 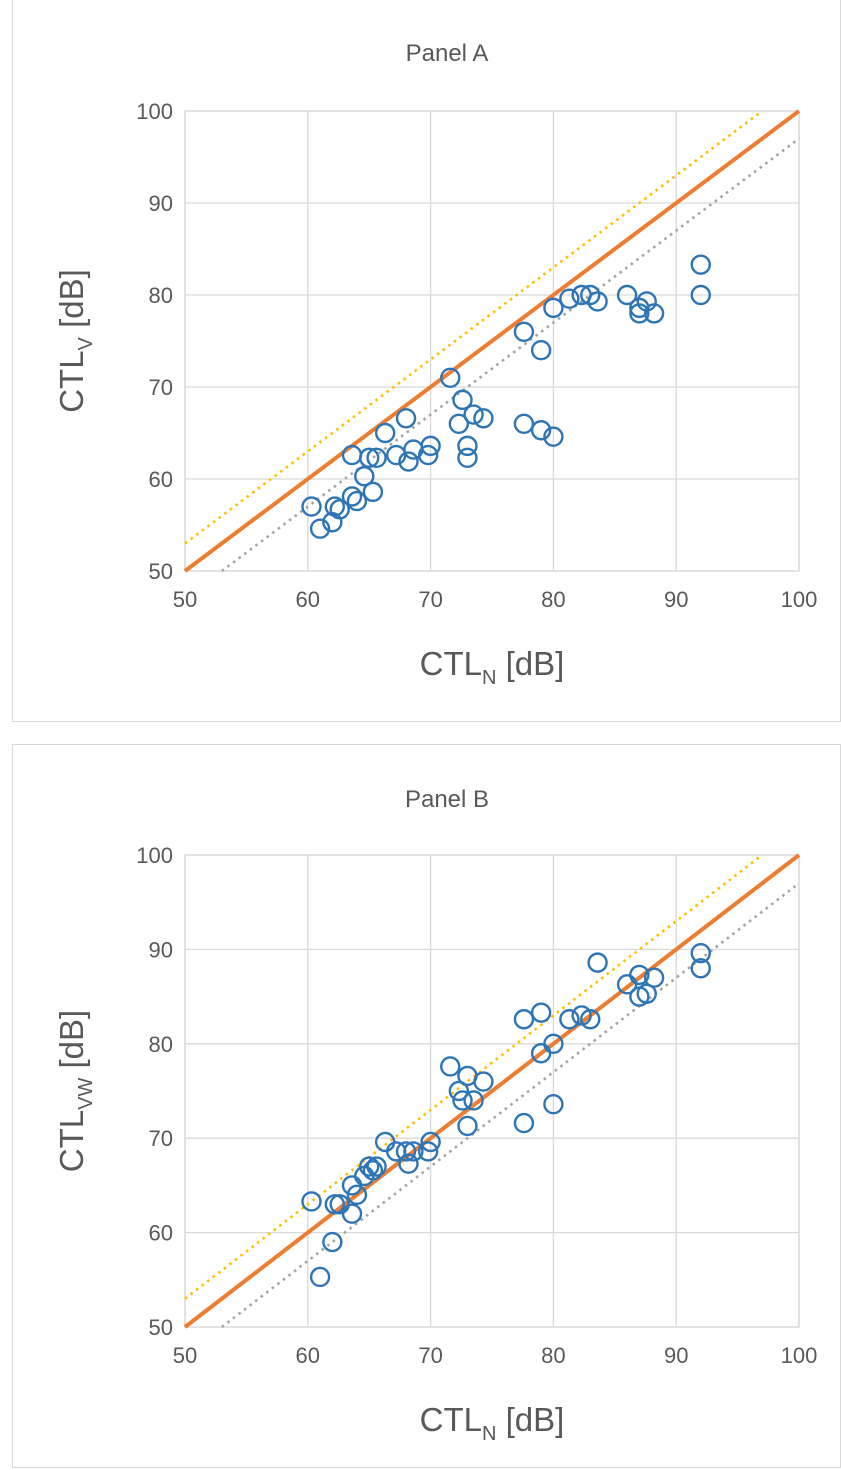 What do you see at coordinates (161, 479) in the screenshot?
I see `chart-a-y-tick-label: 60` at bounding box center [161, 479].